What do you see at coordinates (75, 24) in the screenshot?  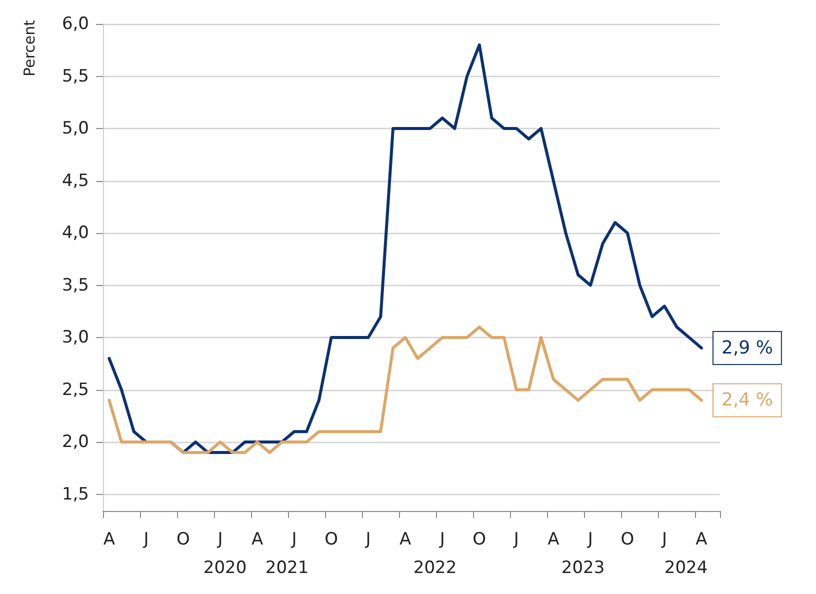 I see `y-tick-label: 6,0` at bounding box center [75, 24].